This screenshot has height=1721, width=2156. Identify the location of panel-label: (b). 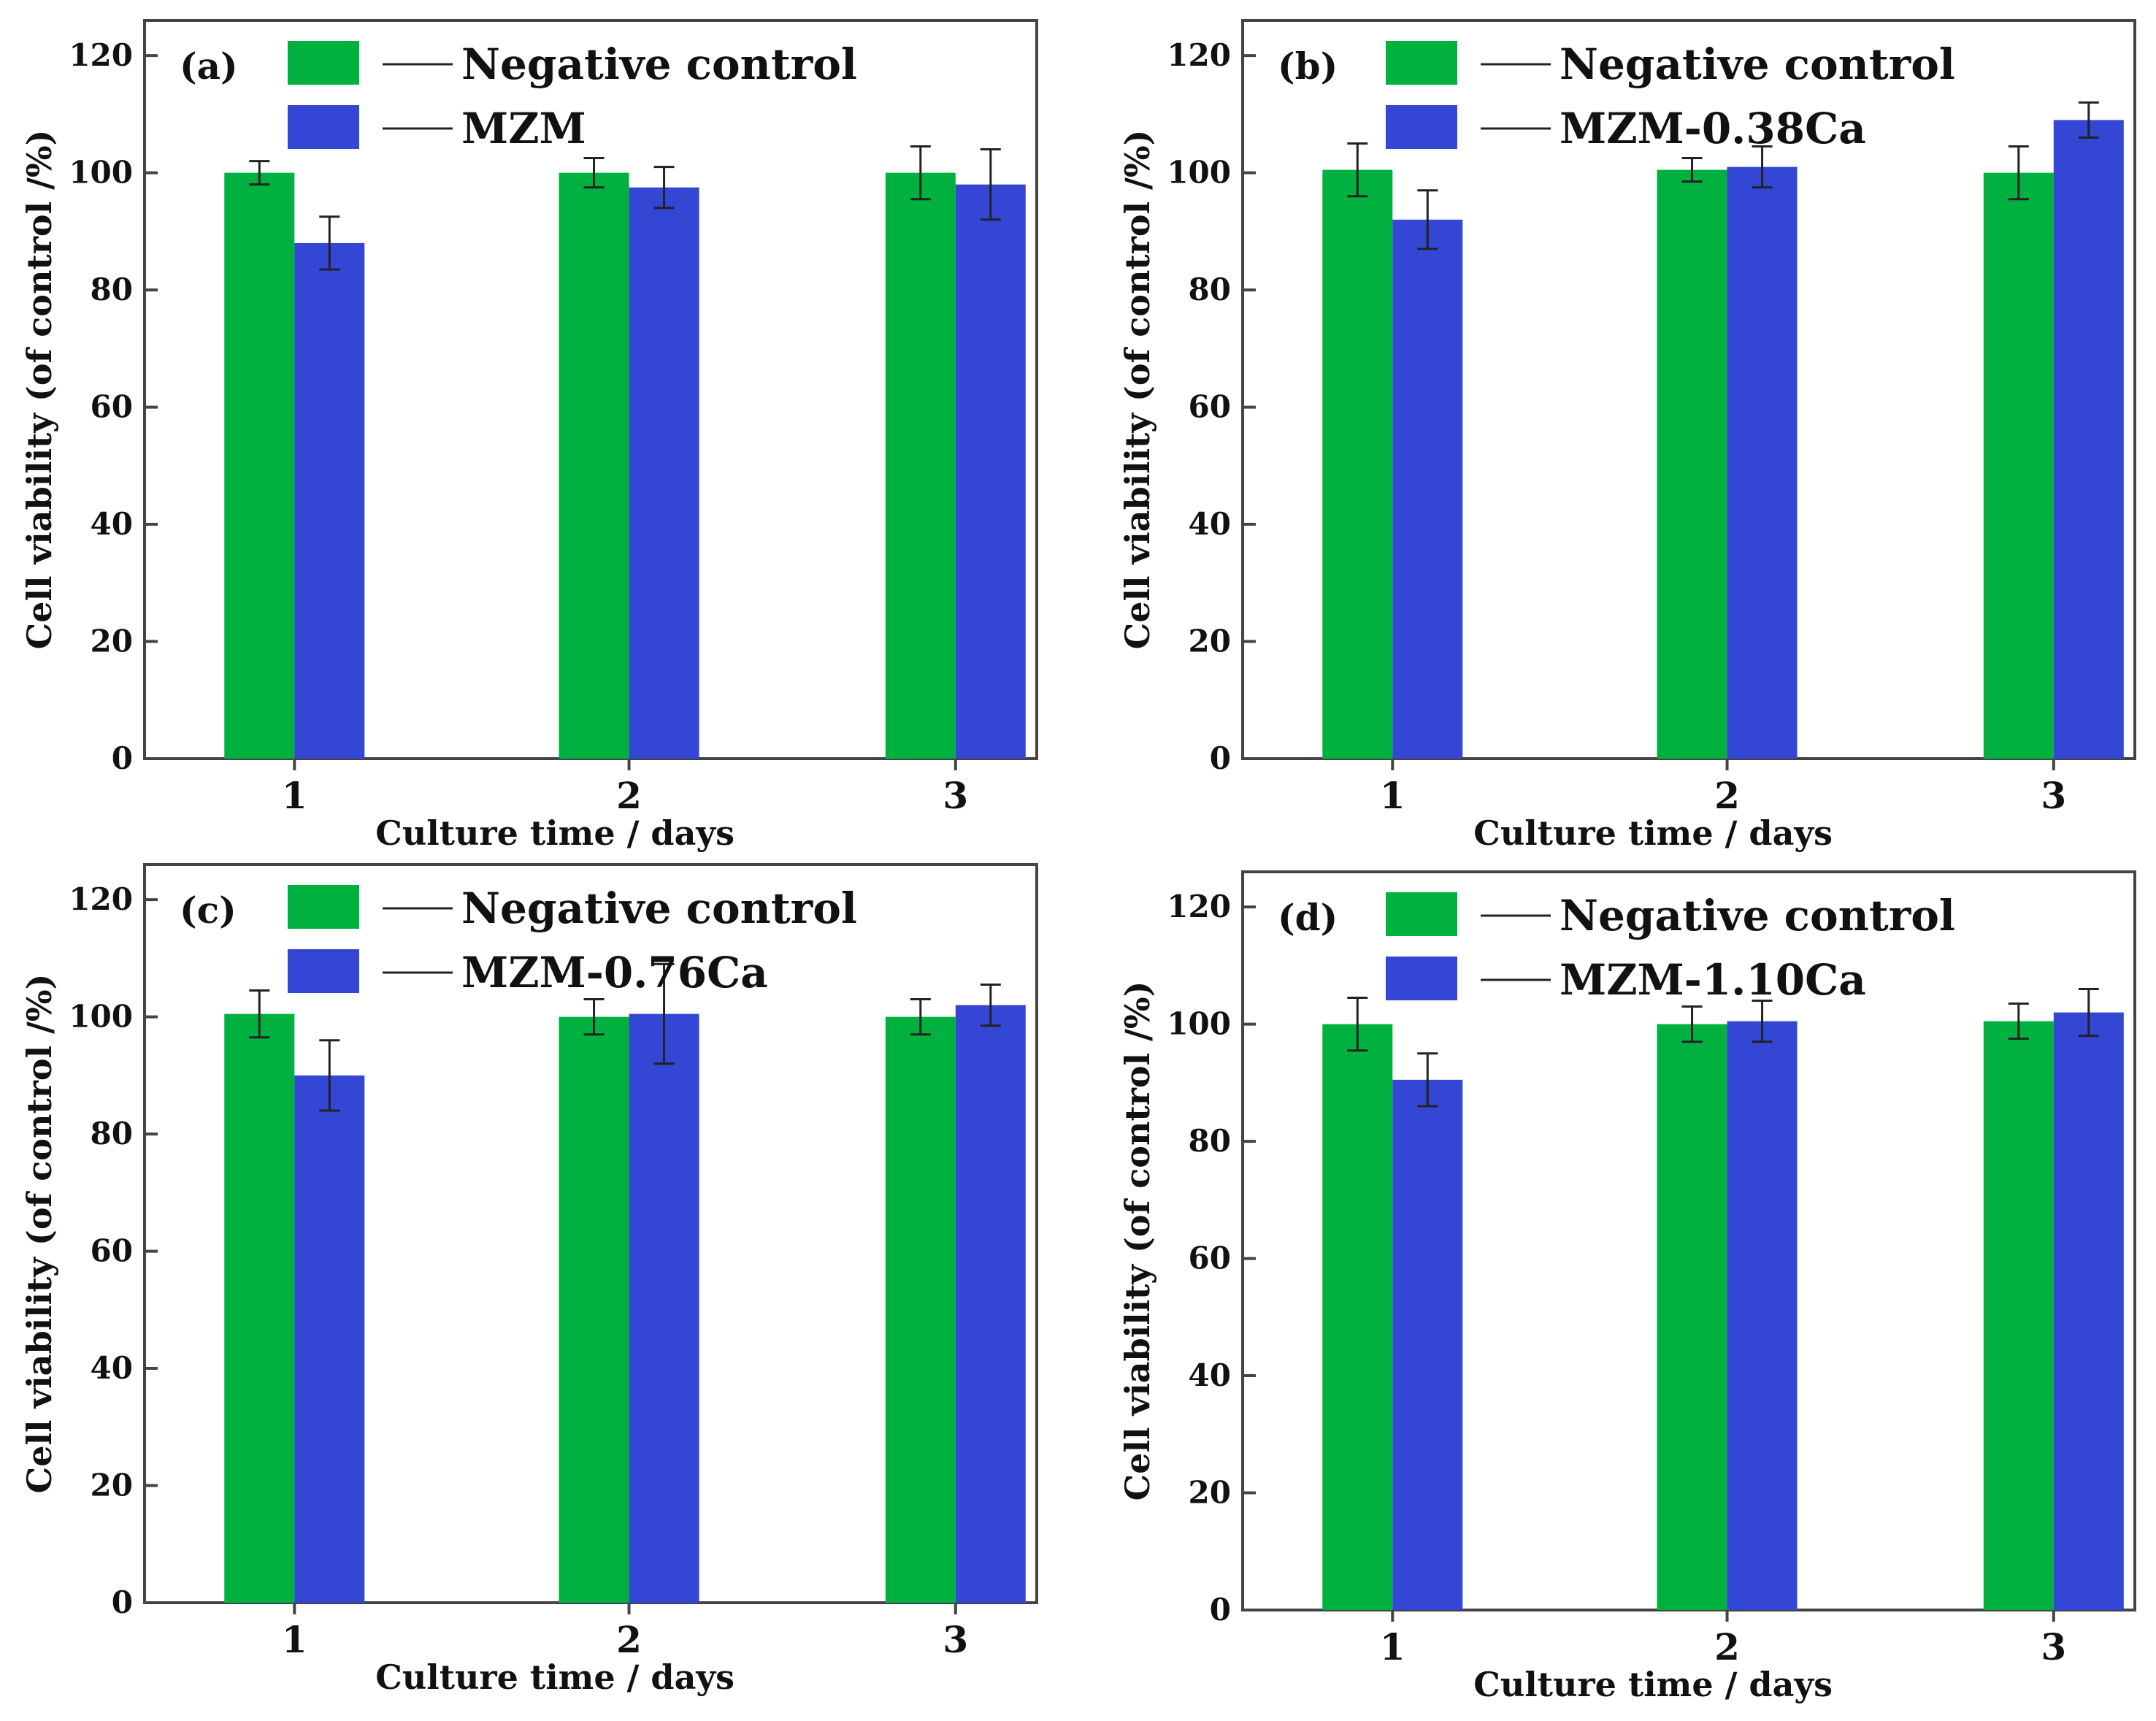
(1308, 66).